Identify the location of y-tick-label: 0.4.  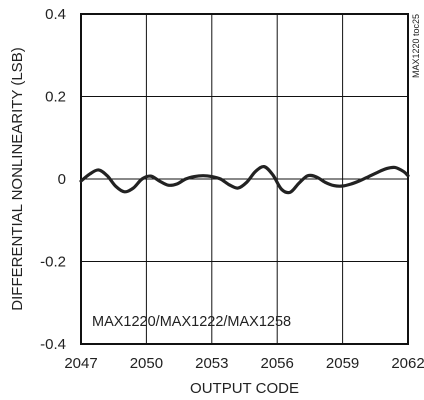
(55, 14).